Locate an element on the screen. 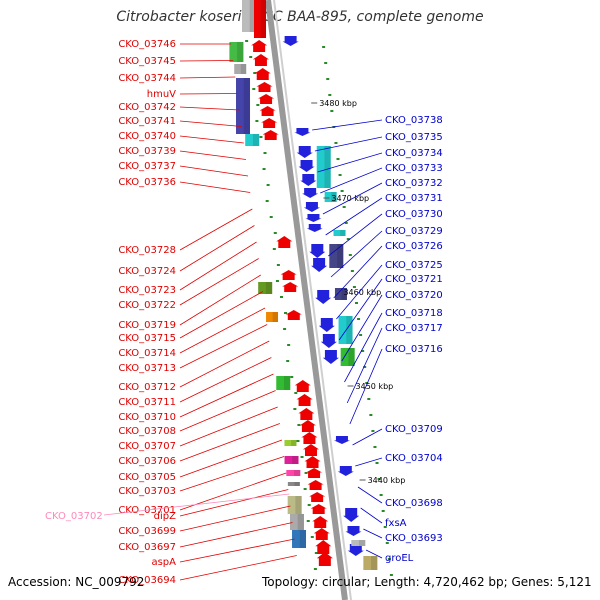  left-gene-label: hmuV is located at coordinates (161, 94).